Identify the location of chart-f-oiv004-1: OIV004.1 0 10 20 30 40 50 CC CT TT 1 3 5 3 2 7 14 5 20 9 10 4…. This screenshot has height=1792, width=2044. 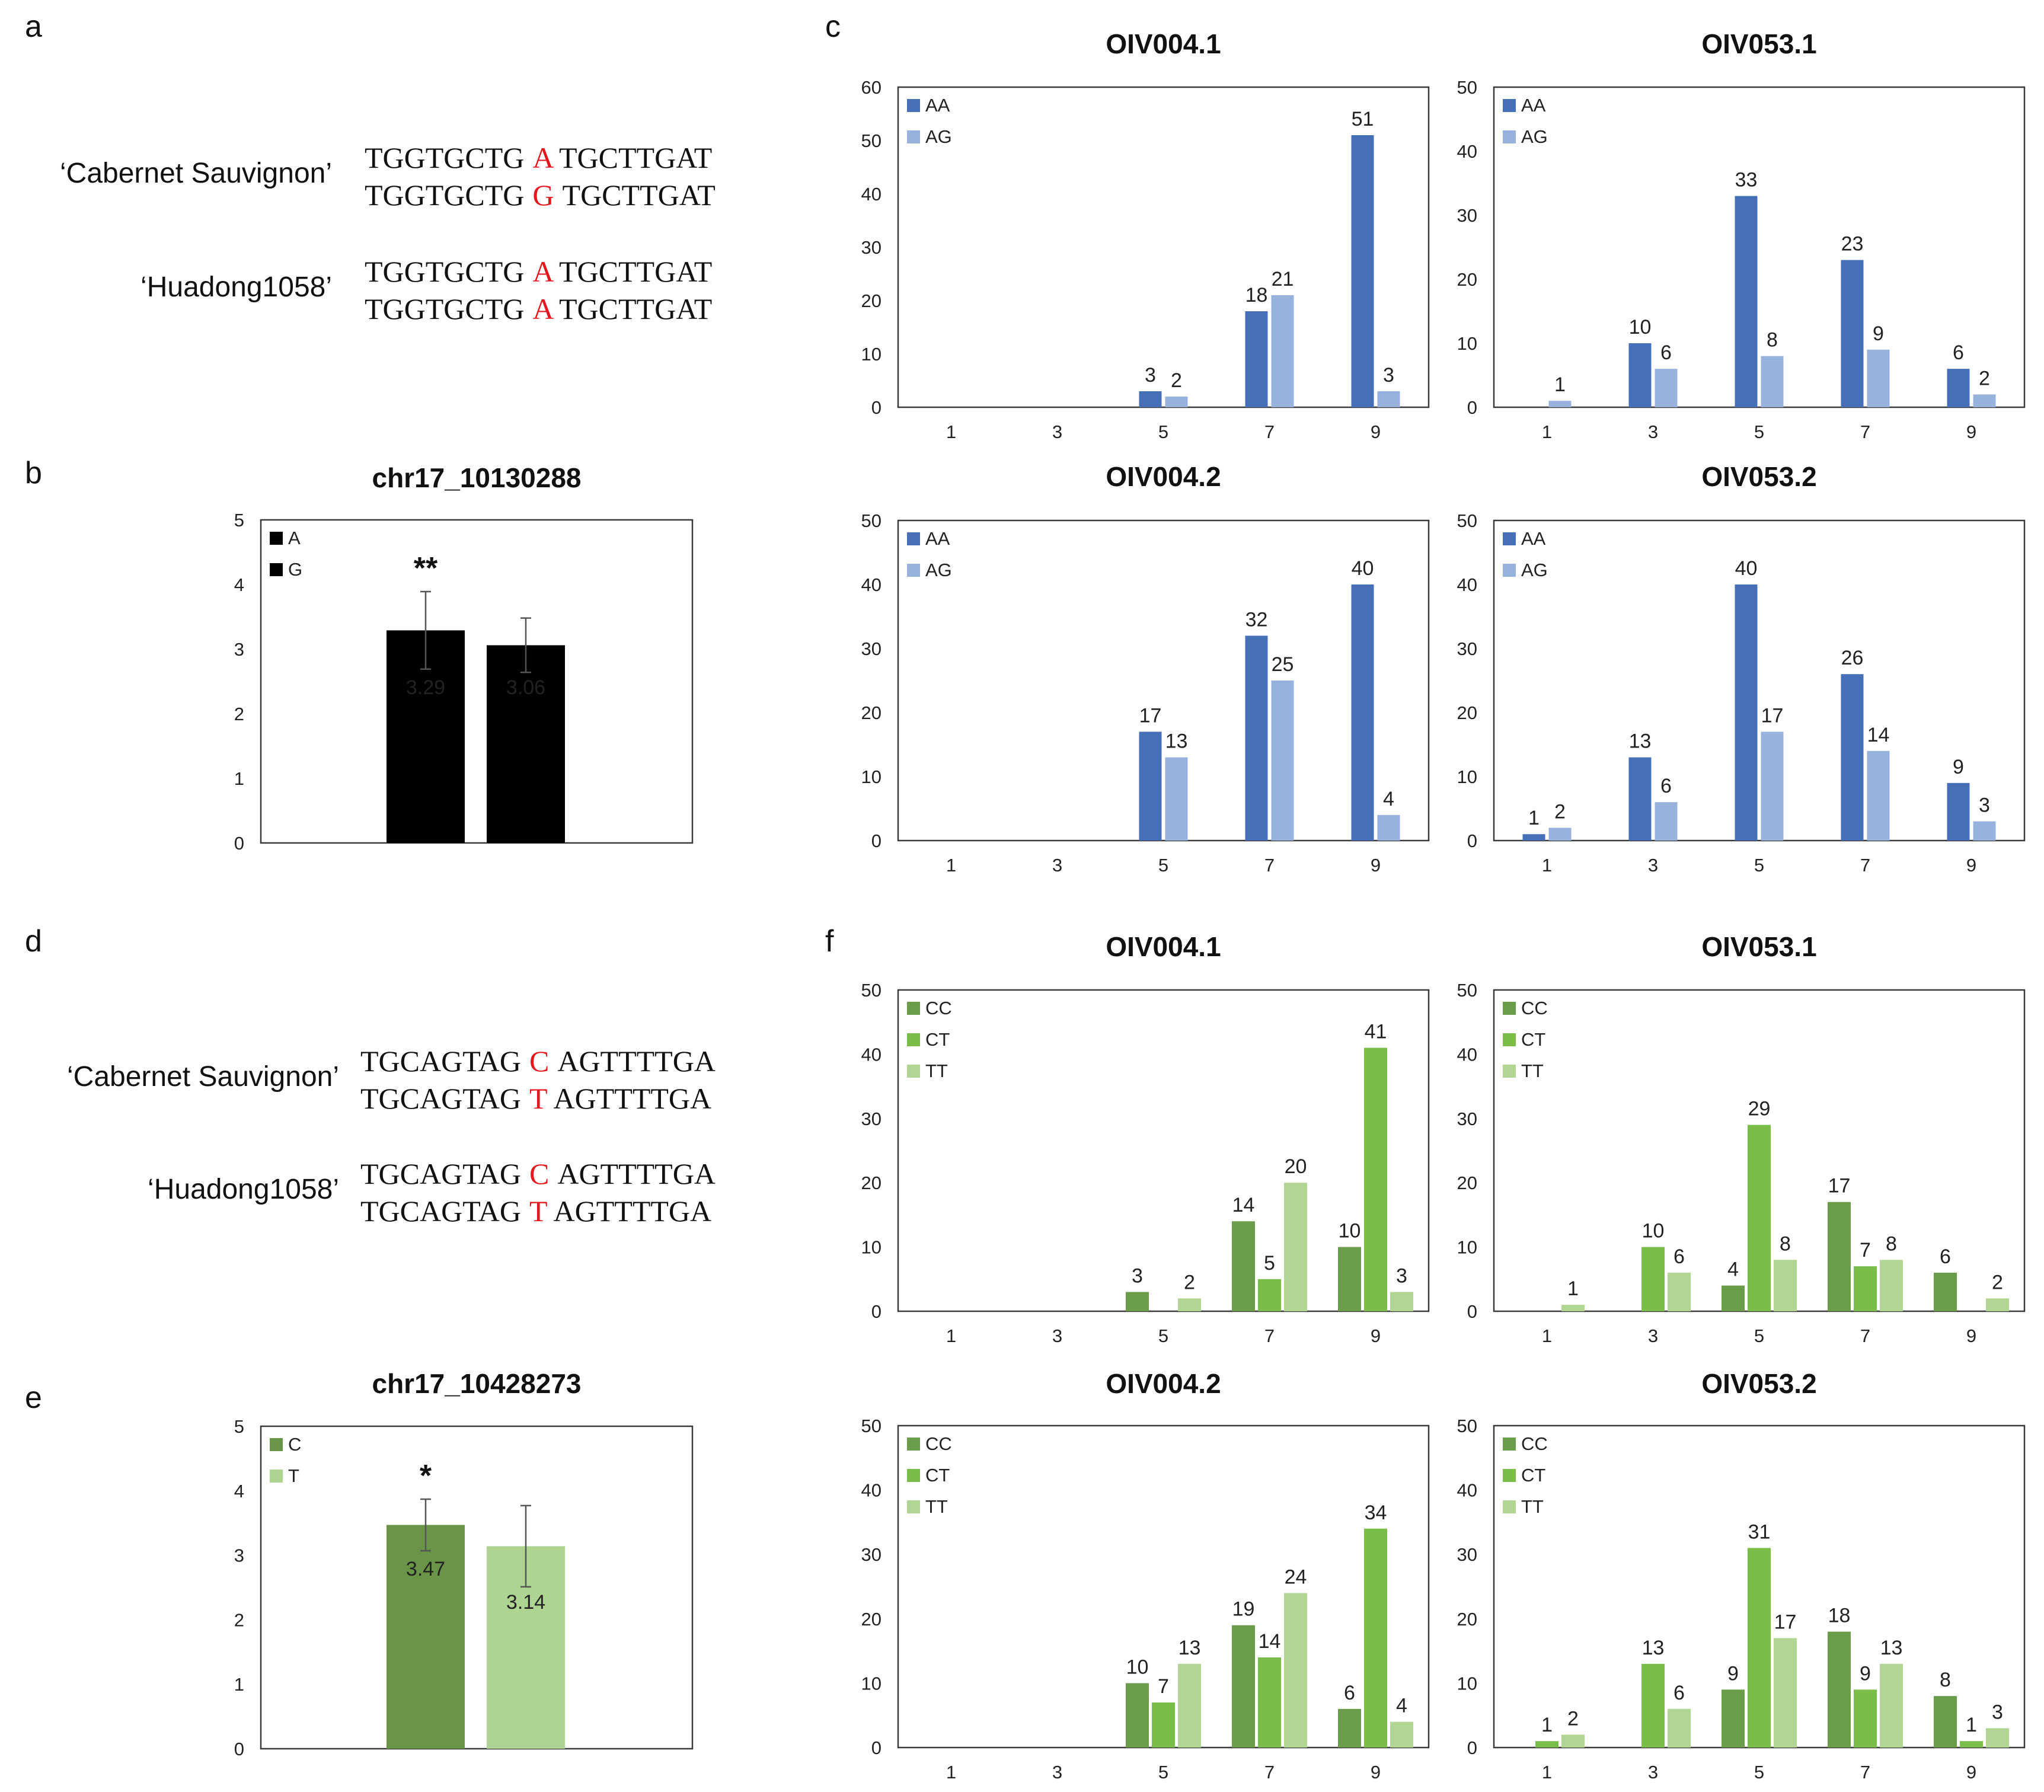
(1145, 1138).